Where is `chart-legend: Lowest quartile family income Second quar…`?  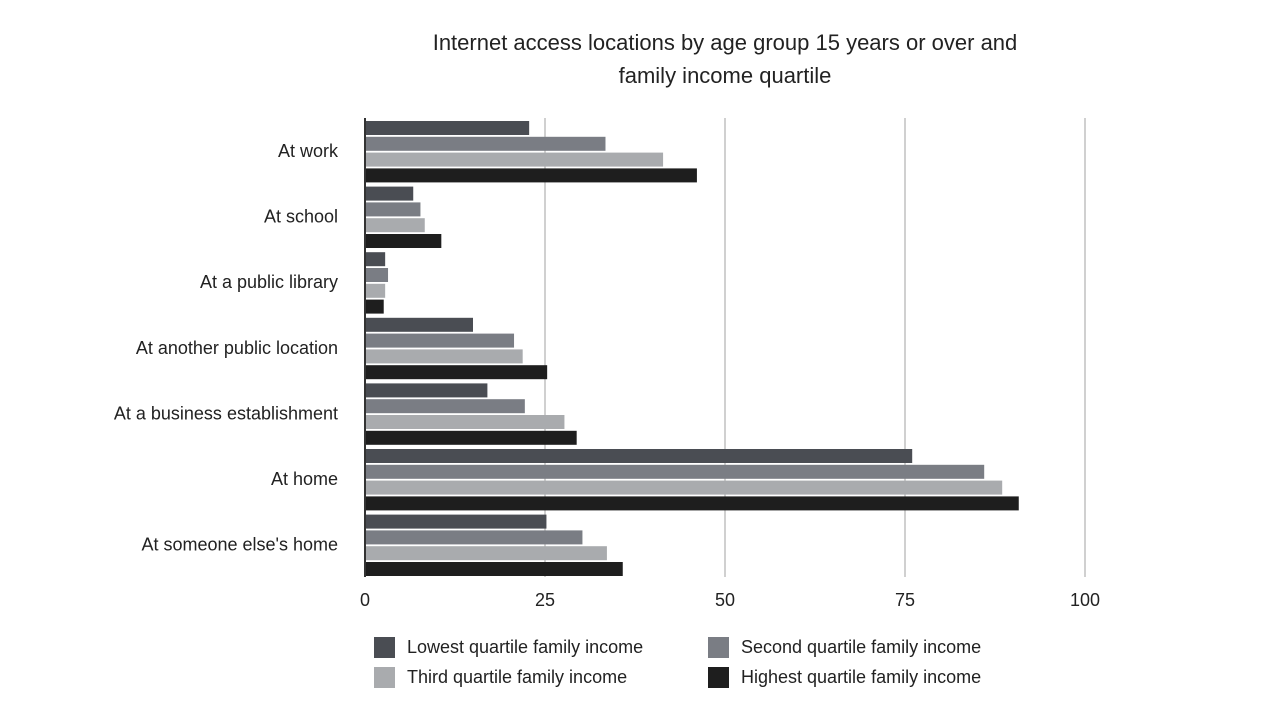 chart-legend: Lowest quartile family income Second quar… is located at coordinates (714, 662).